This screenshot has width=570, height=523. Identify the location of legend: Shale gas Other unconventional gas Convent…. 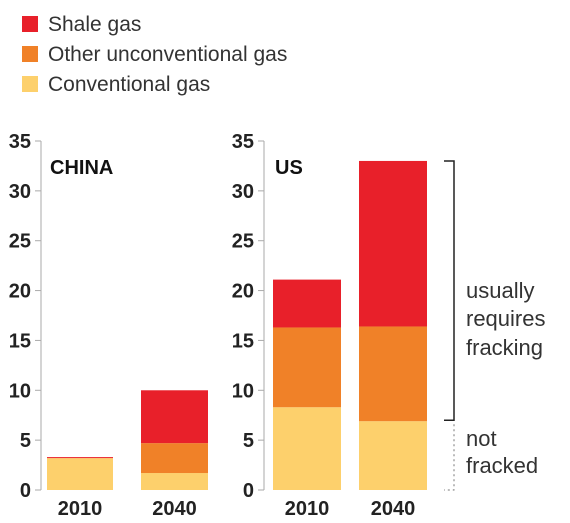
(154, 54).